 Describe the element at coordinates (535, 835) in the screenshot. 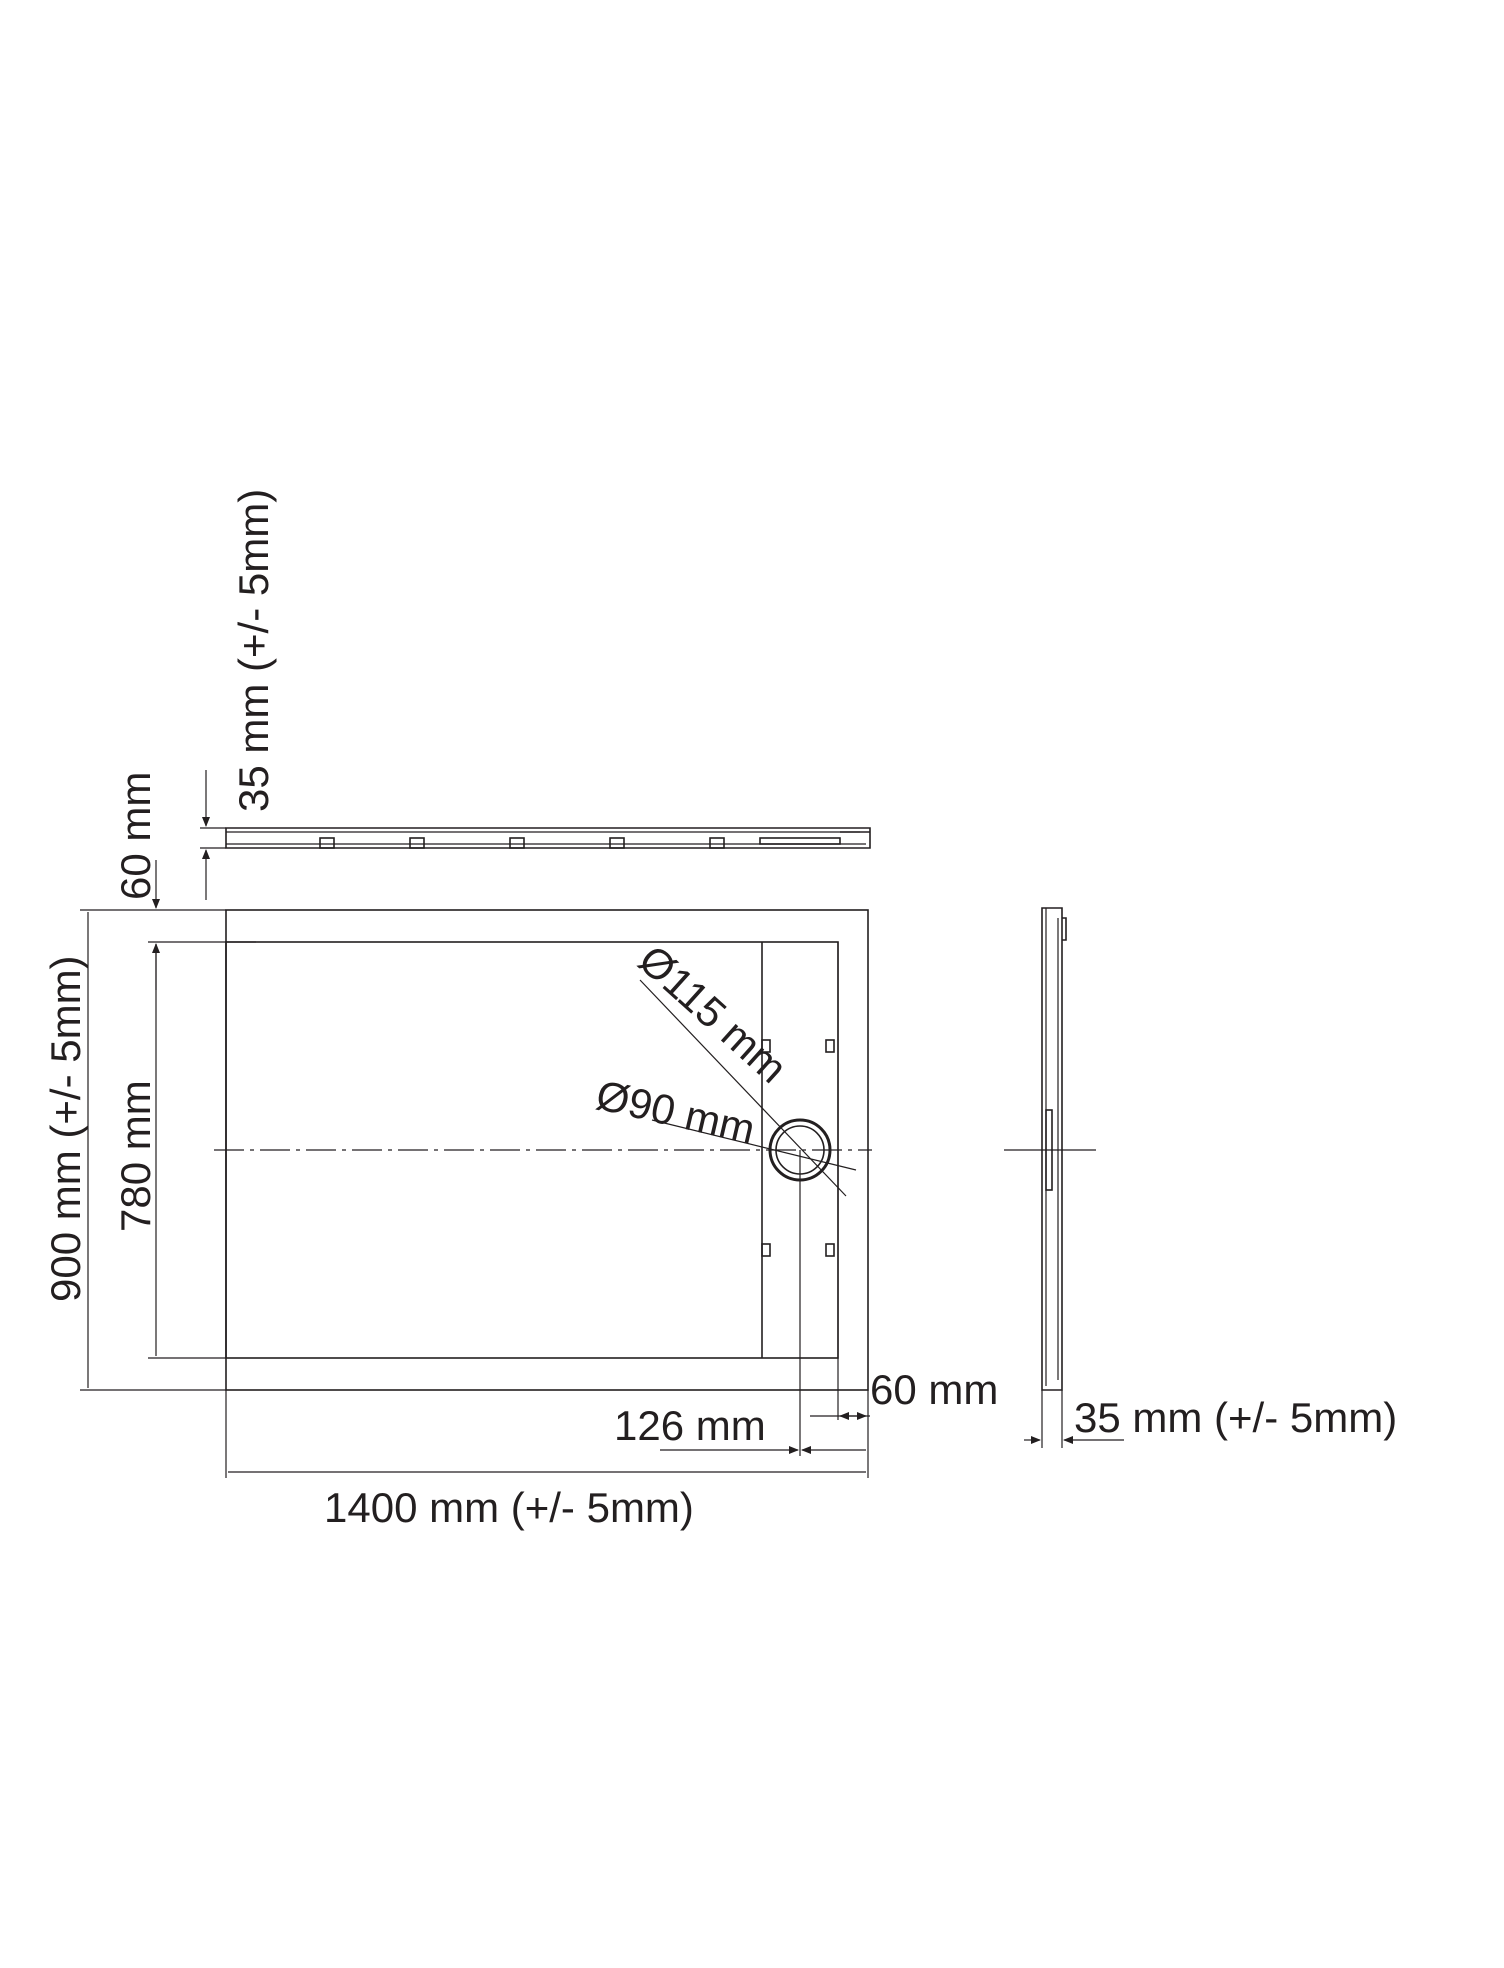

I see `side-section-view` at that location.